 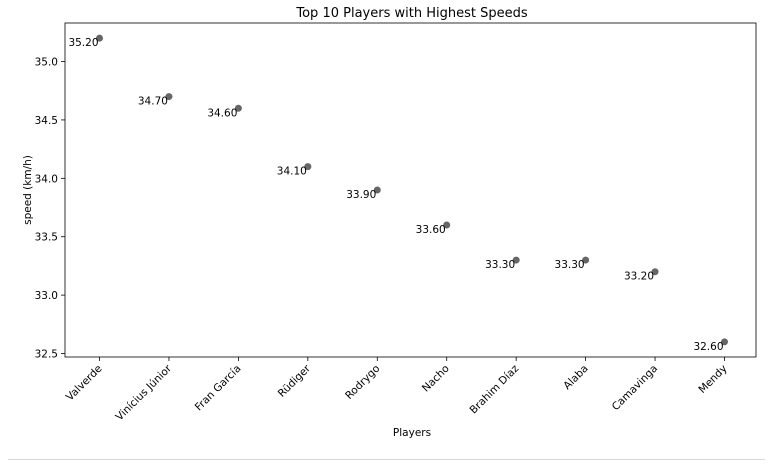 What do you see at coordinates (50, 208) in the screenshot?
I see `y-axis: 32.5 33.0 33.5 34.0 34.5 35.0` at bounding box center [50, 208].